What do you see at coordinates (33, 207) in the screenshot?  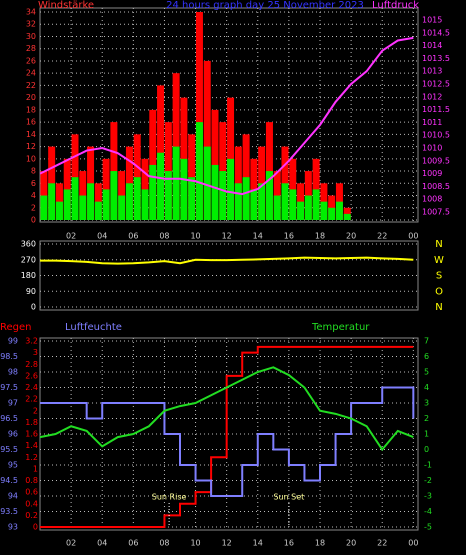 I see `y-tick-label: 2` at bounding box center [33, 207].